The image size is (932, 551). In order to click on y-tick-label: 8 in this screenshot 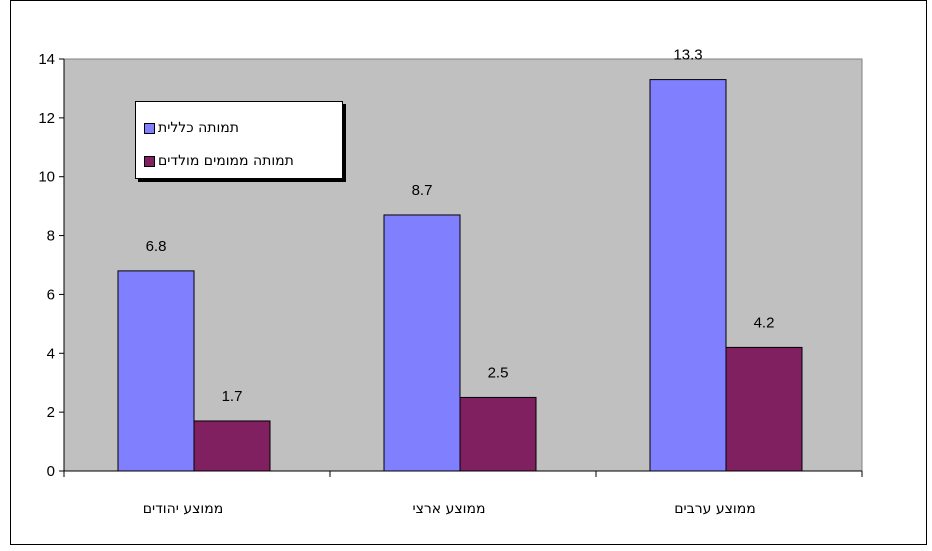, I will do `click(51, 236)`.